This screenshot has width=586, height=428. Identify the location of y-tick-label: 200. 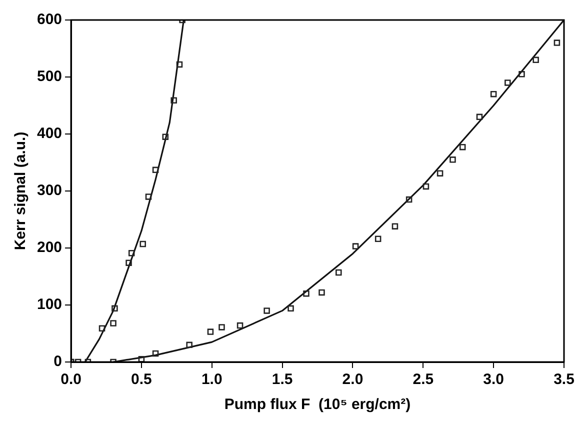
(49, 247).